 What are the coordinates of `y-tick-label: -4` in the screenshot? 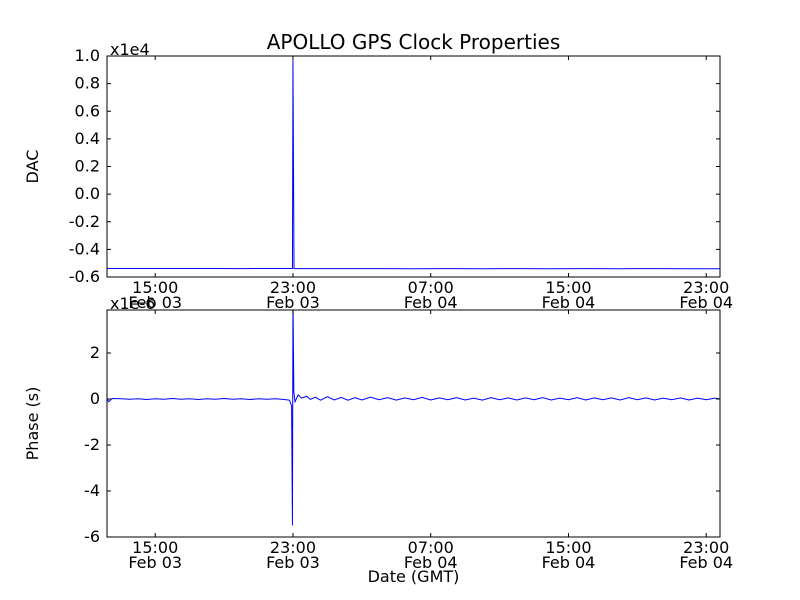 It's located at (92, 490).